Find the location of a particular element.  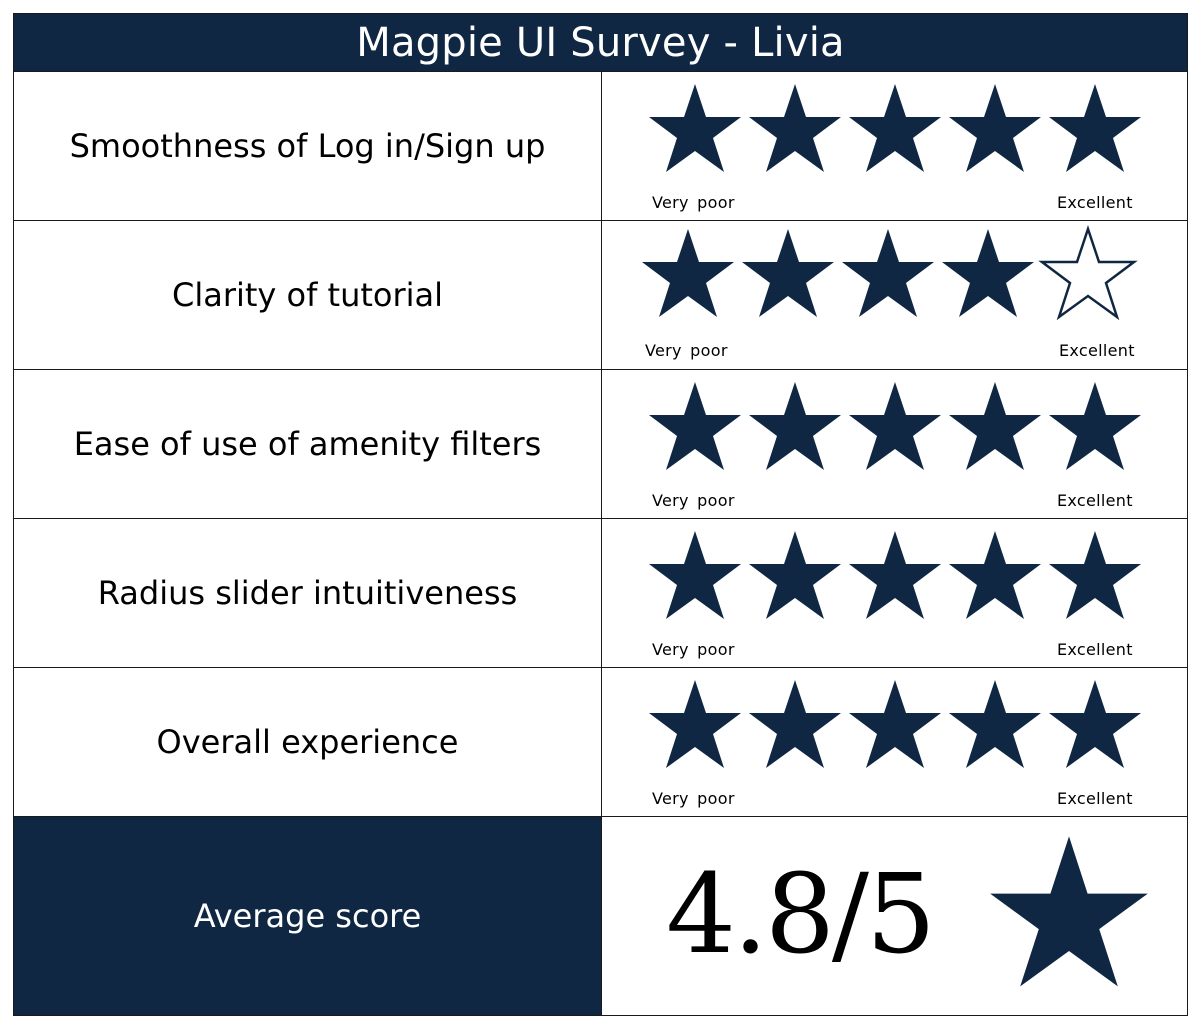

question-label: Smoothness of Log in/Sign up is located at coordinates (308, 146).